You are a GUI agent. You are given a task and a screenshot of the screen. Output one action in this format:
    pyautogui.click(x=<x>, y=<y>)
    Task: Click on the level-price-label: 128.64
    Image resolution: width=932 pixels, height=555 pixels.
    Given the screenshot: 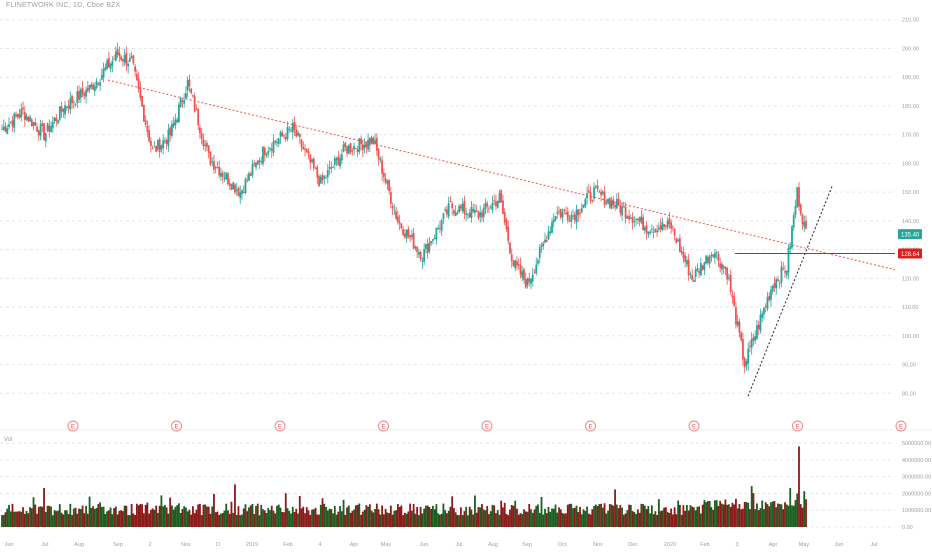 What is the action you would take?
    pyautogui.click(x=910, y=255)
    